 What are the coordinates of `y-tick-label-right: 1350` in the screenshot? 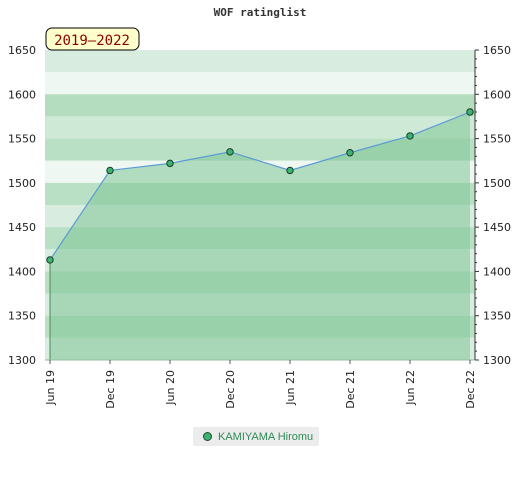 It's located at (497, 316).